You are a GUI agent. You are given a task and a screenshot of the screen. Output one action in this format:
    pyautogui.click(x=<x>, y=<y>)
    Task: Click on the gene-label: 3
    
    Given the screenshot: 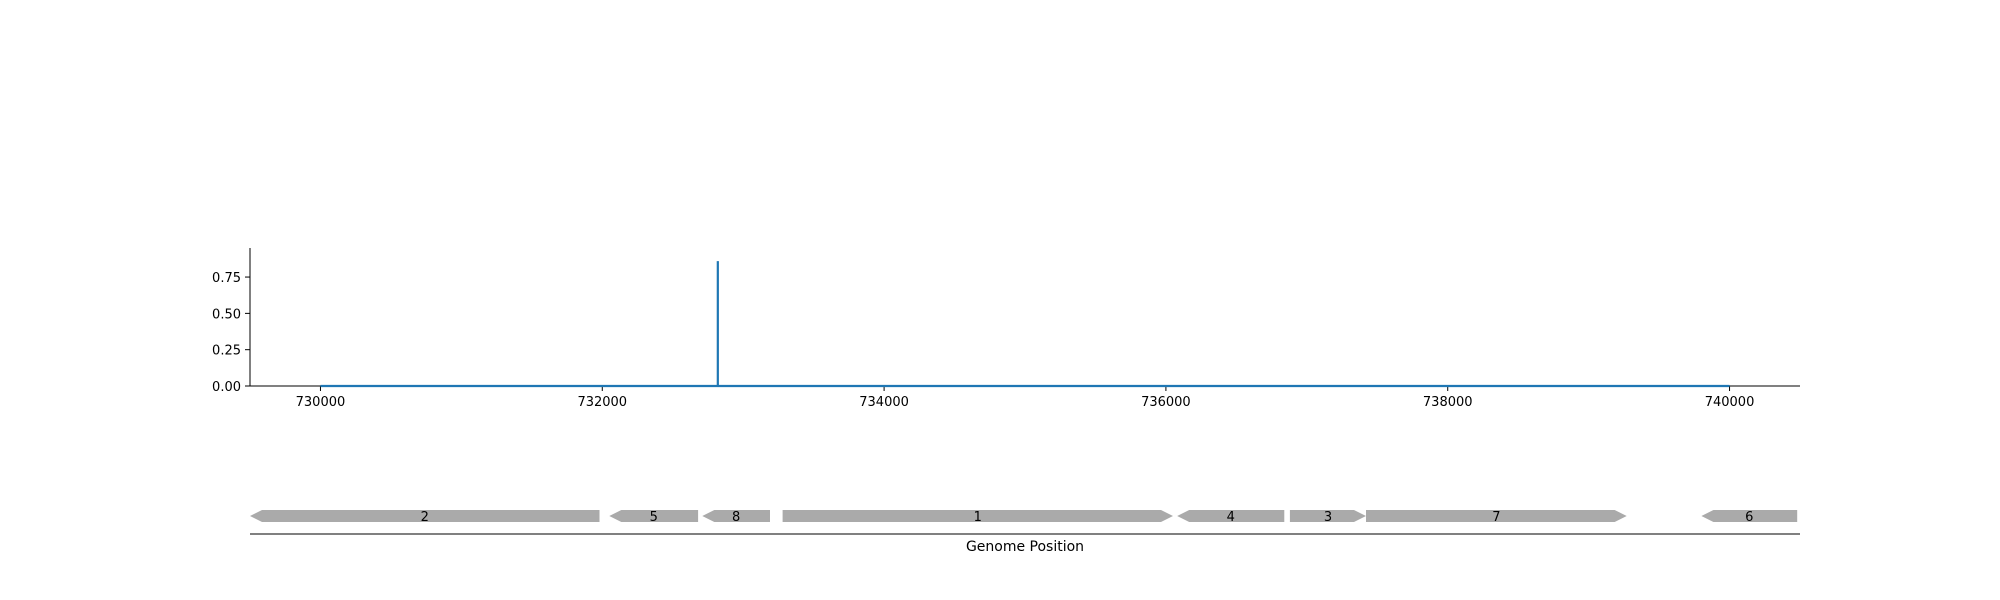 What is the action you would take?
    pyautogui.click(x=1328, y=517)
    